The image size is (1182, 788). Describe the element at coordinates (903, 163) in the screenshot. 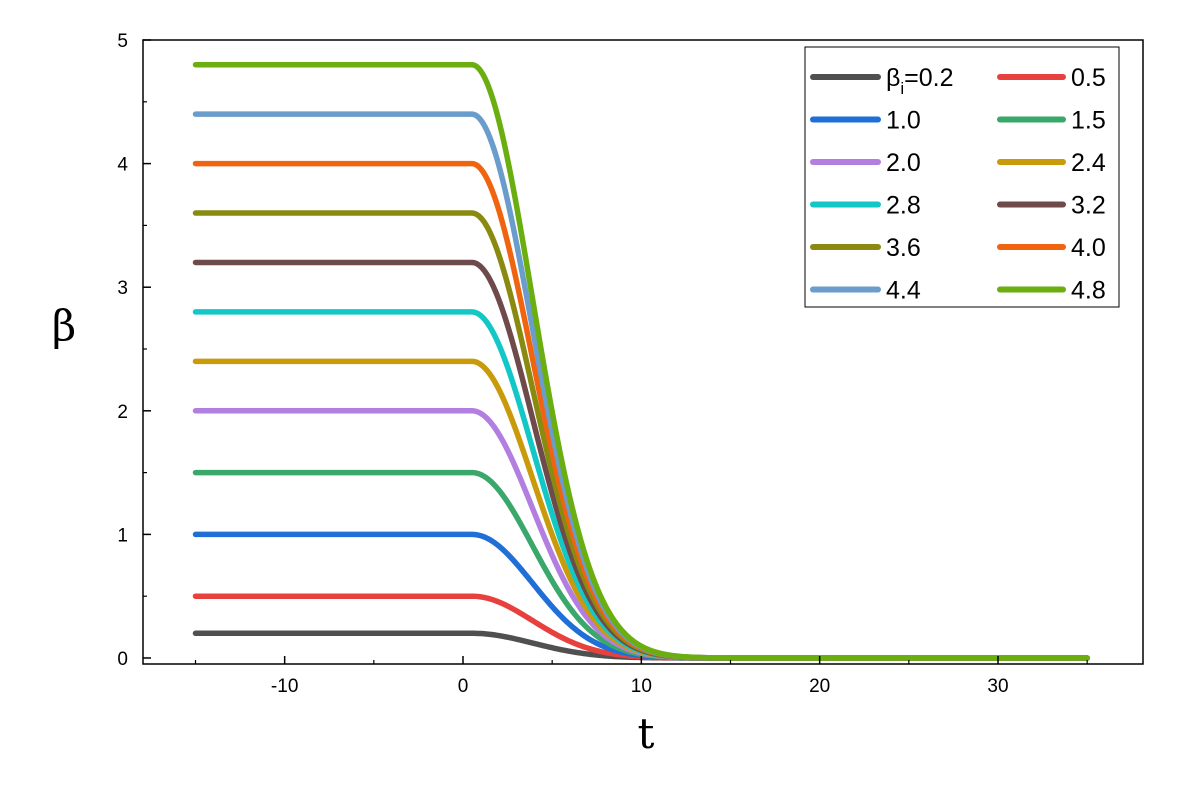

I see `legend-label-2.0: 2.0` at that location.